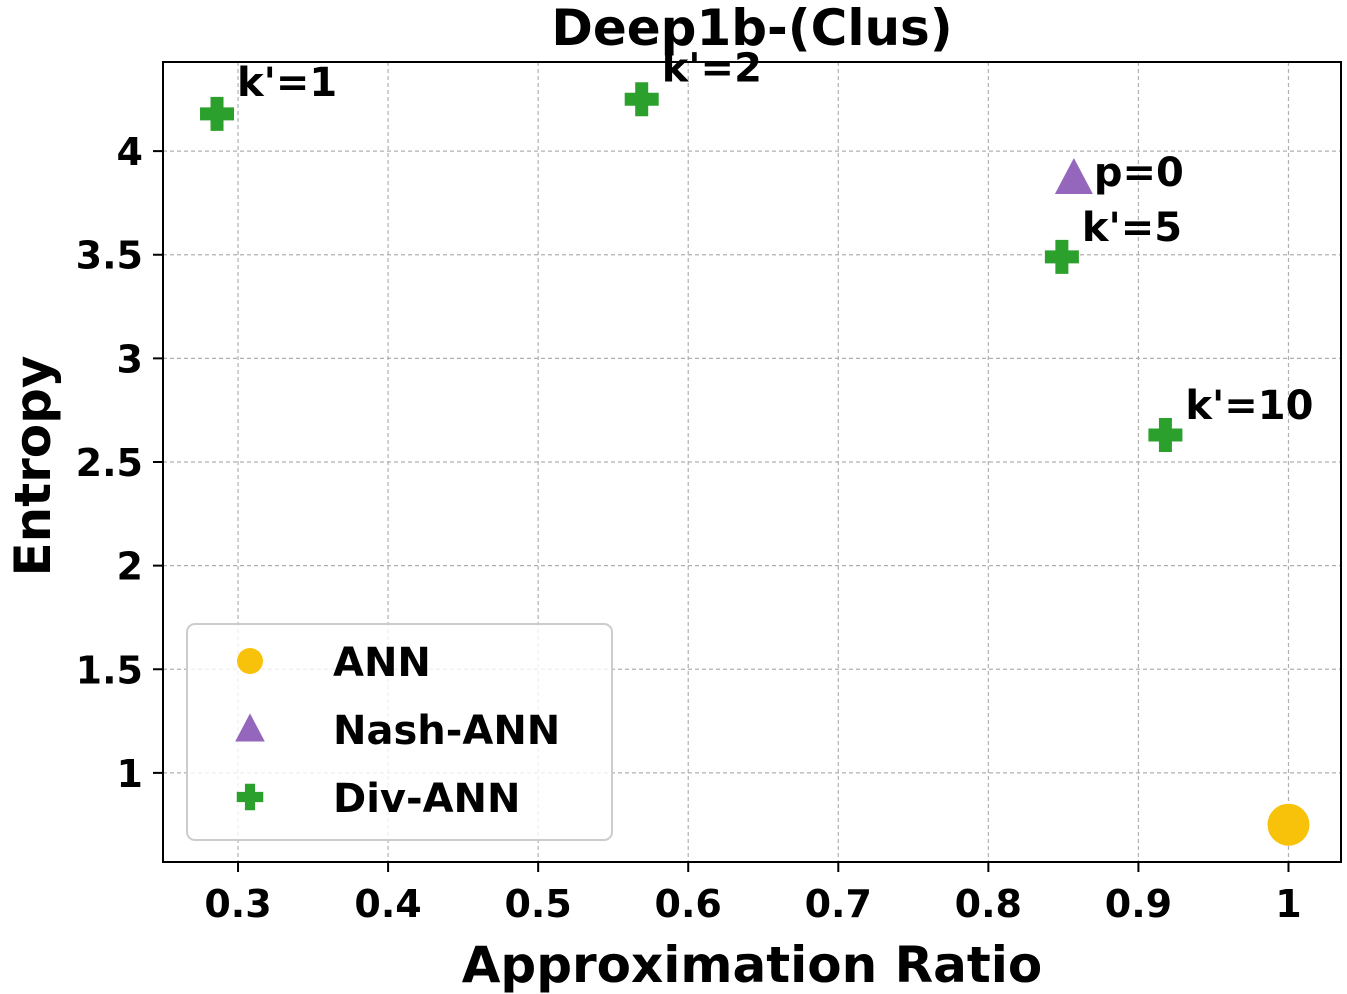 The image size is (1347, 994). What do you see at coordinates (1288, 824) in the screenshot?
I see `data-point-ann` at bounding box center [1288, 824].